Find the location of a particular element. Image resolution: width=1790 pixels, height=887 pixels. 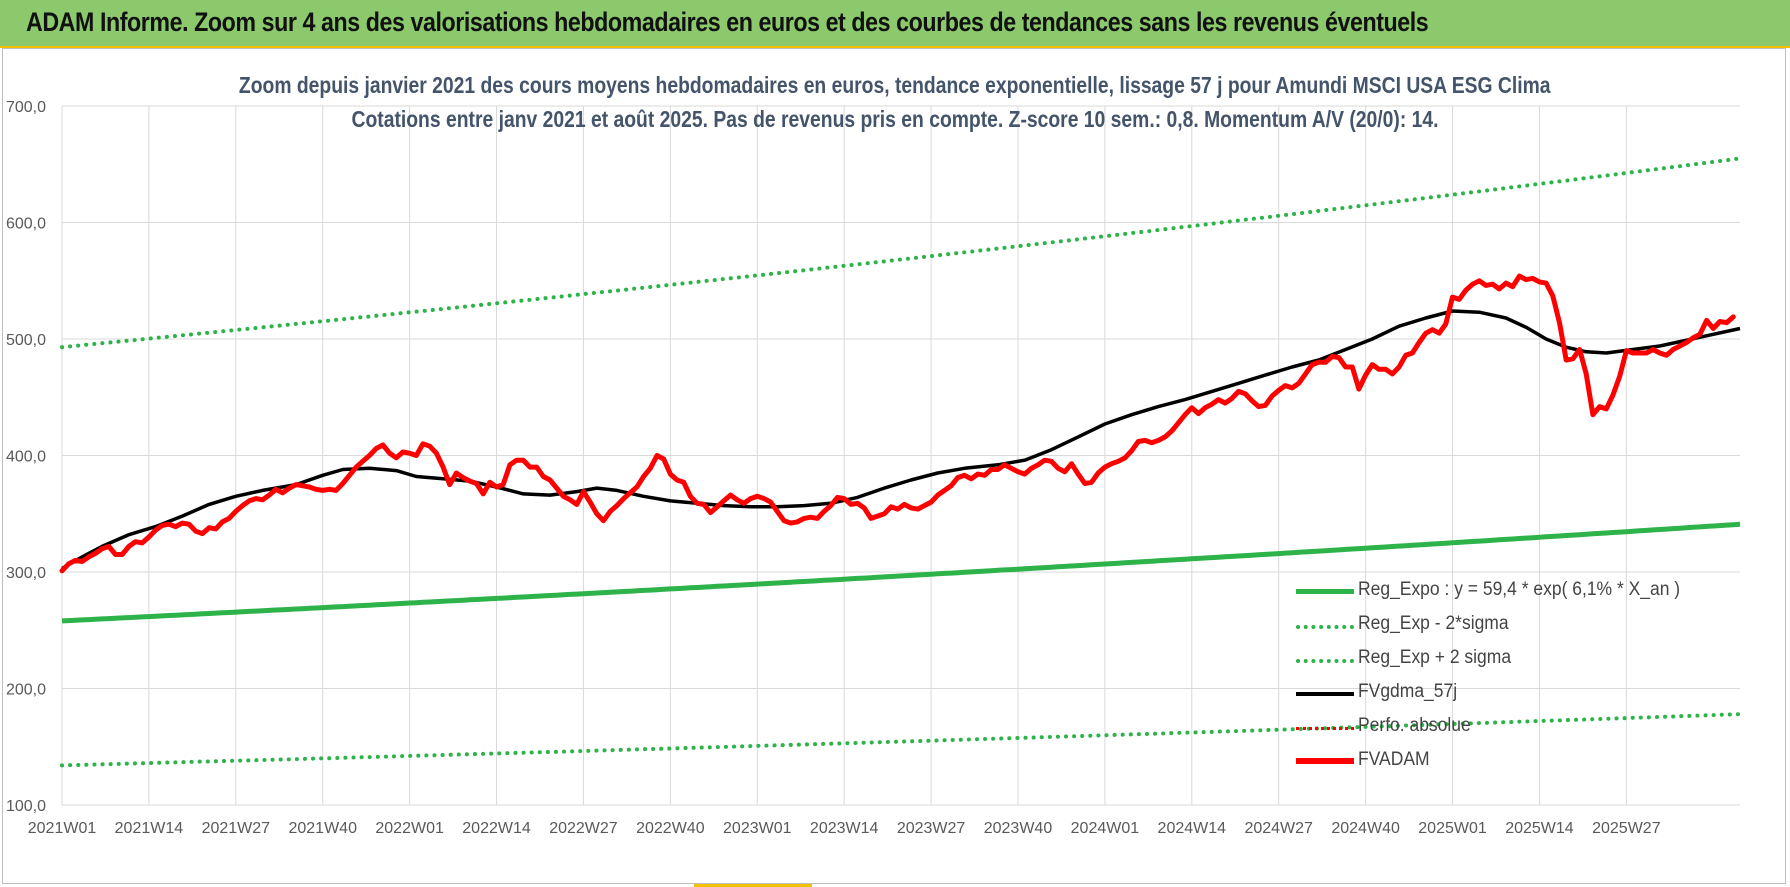

x-tick-label: 2023W14 is located at coordinates (844, 828).